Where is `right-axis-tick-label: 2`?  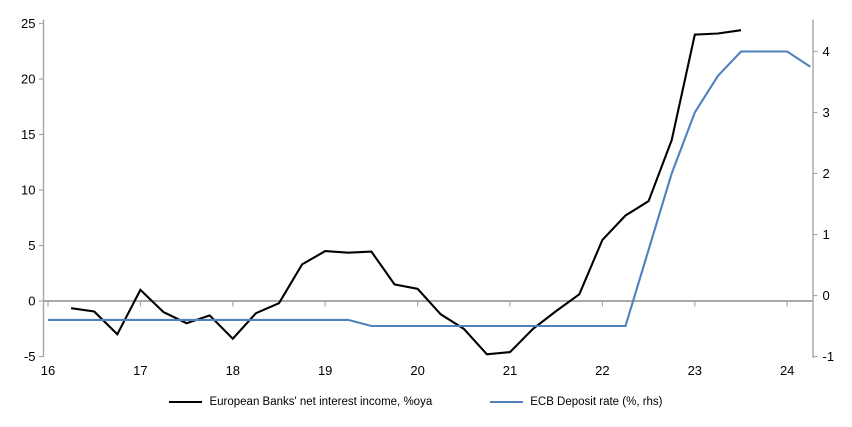
right-axis-tick-label: 2 is located at coordinates (826, 173).